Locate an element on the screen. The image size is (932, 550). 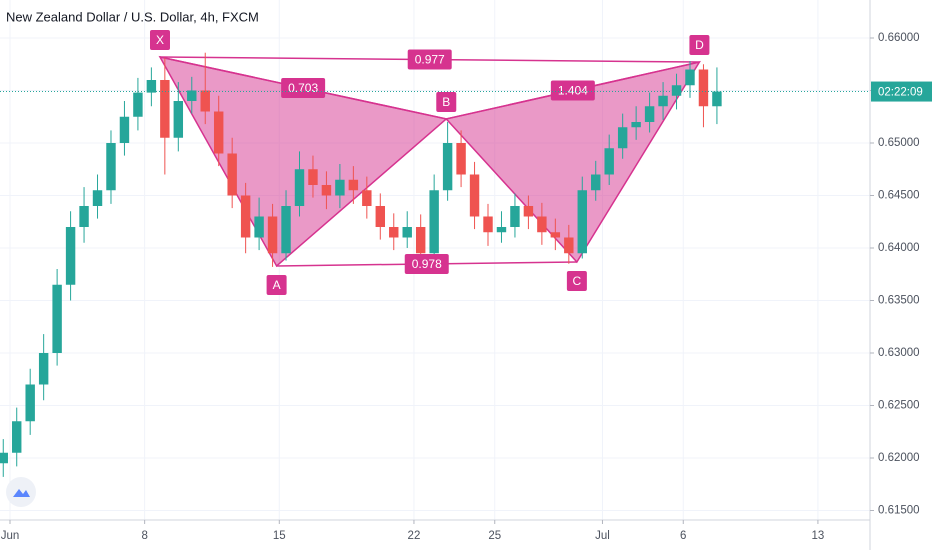
logo is located at coordinates (21, 492).